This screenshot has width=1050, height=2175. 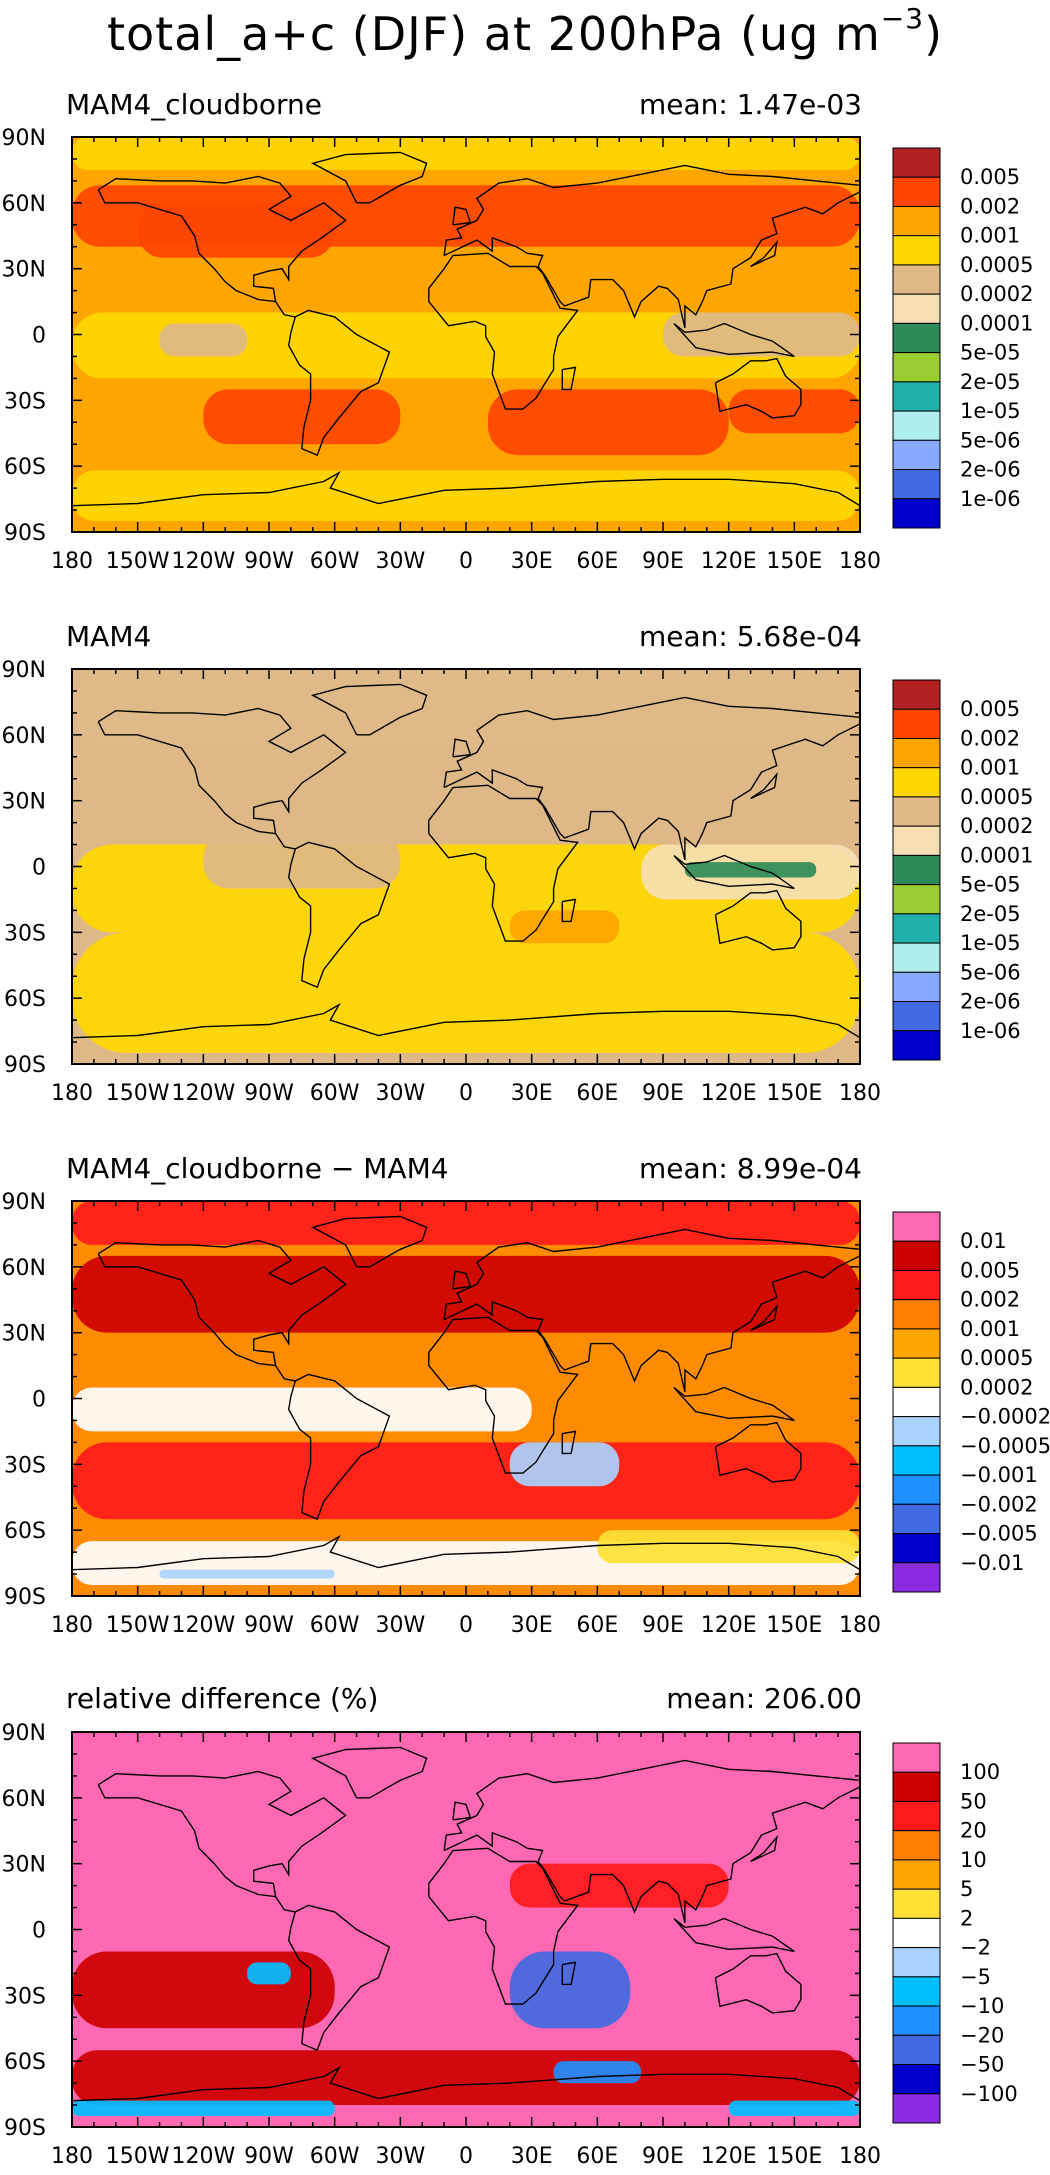 I want to click on colorbar-label: 2e-06, so click(x=990, y=470).